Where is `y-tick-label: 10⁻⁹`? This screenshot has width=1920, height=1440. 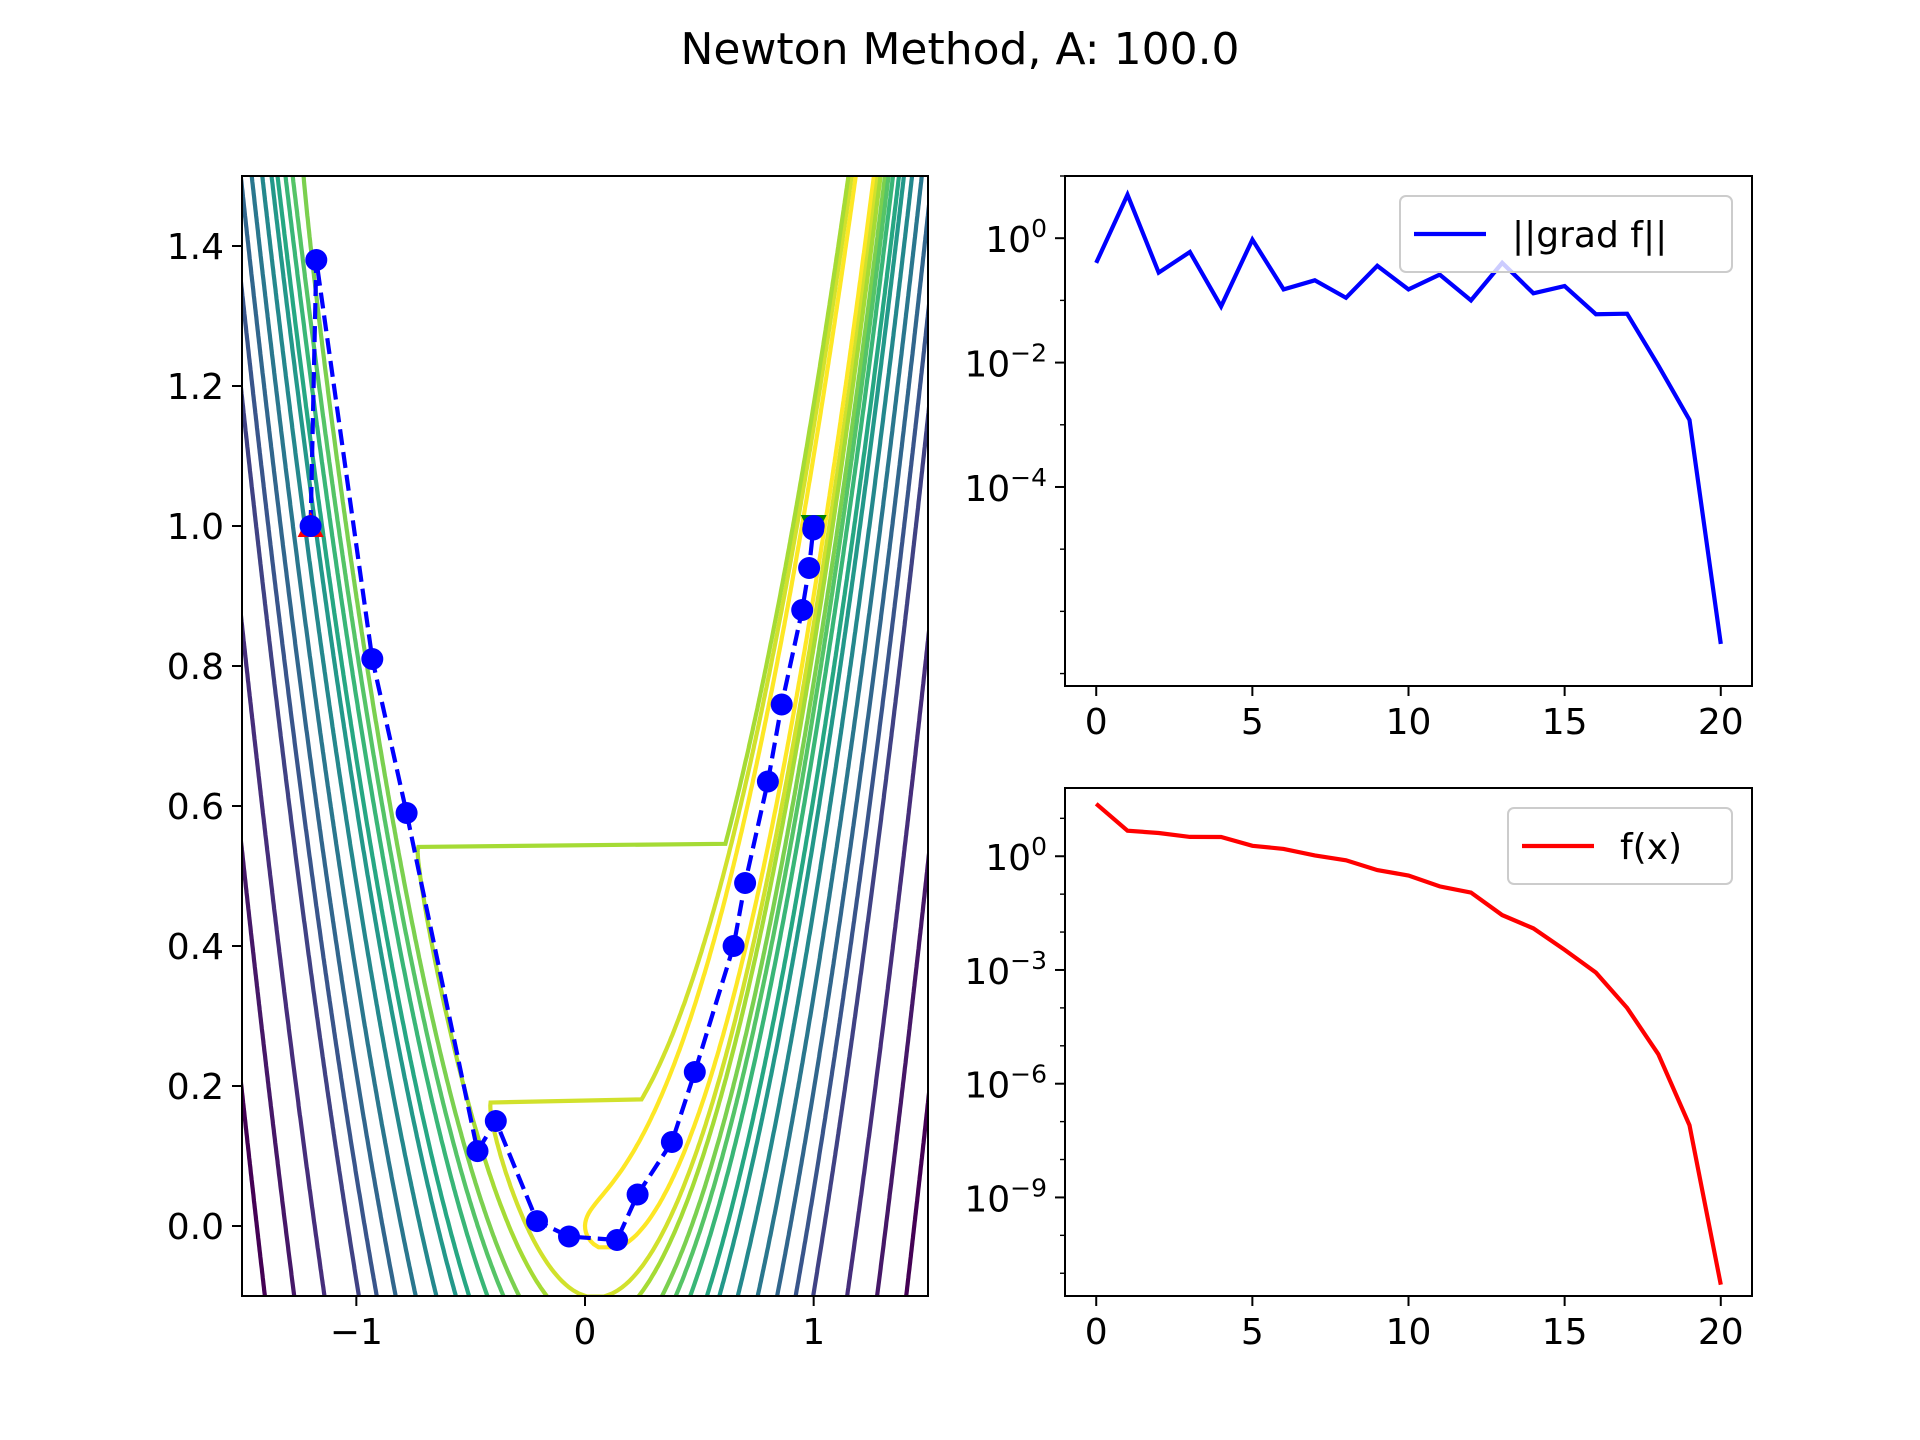
y-tick-label: 10⁻⁹ is located at coordinates (1005, 1196).